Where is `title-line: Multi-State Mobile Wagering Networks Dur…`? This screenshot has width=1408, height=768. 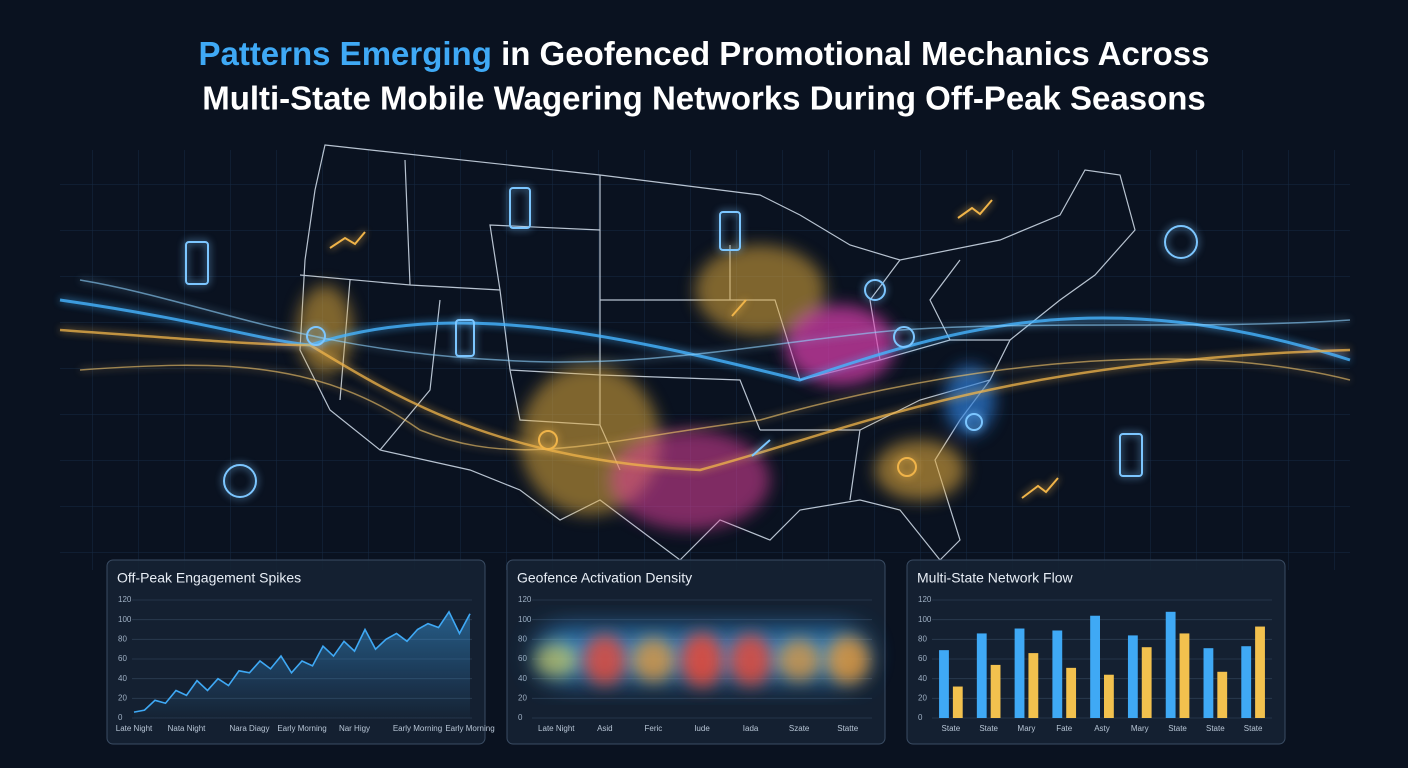
title-line: Multi-State Mobile Wagering Networks Dur… is located at coordinates (704, 98).